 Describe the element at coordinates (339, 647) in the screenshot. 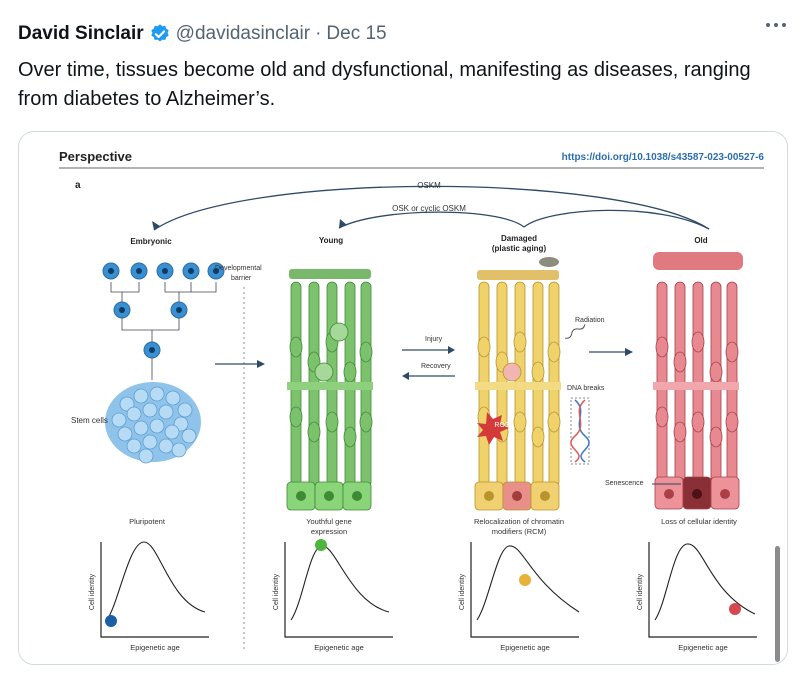

I see `plot2-xlabel: Epigenetic age` at that location.